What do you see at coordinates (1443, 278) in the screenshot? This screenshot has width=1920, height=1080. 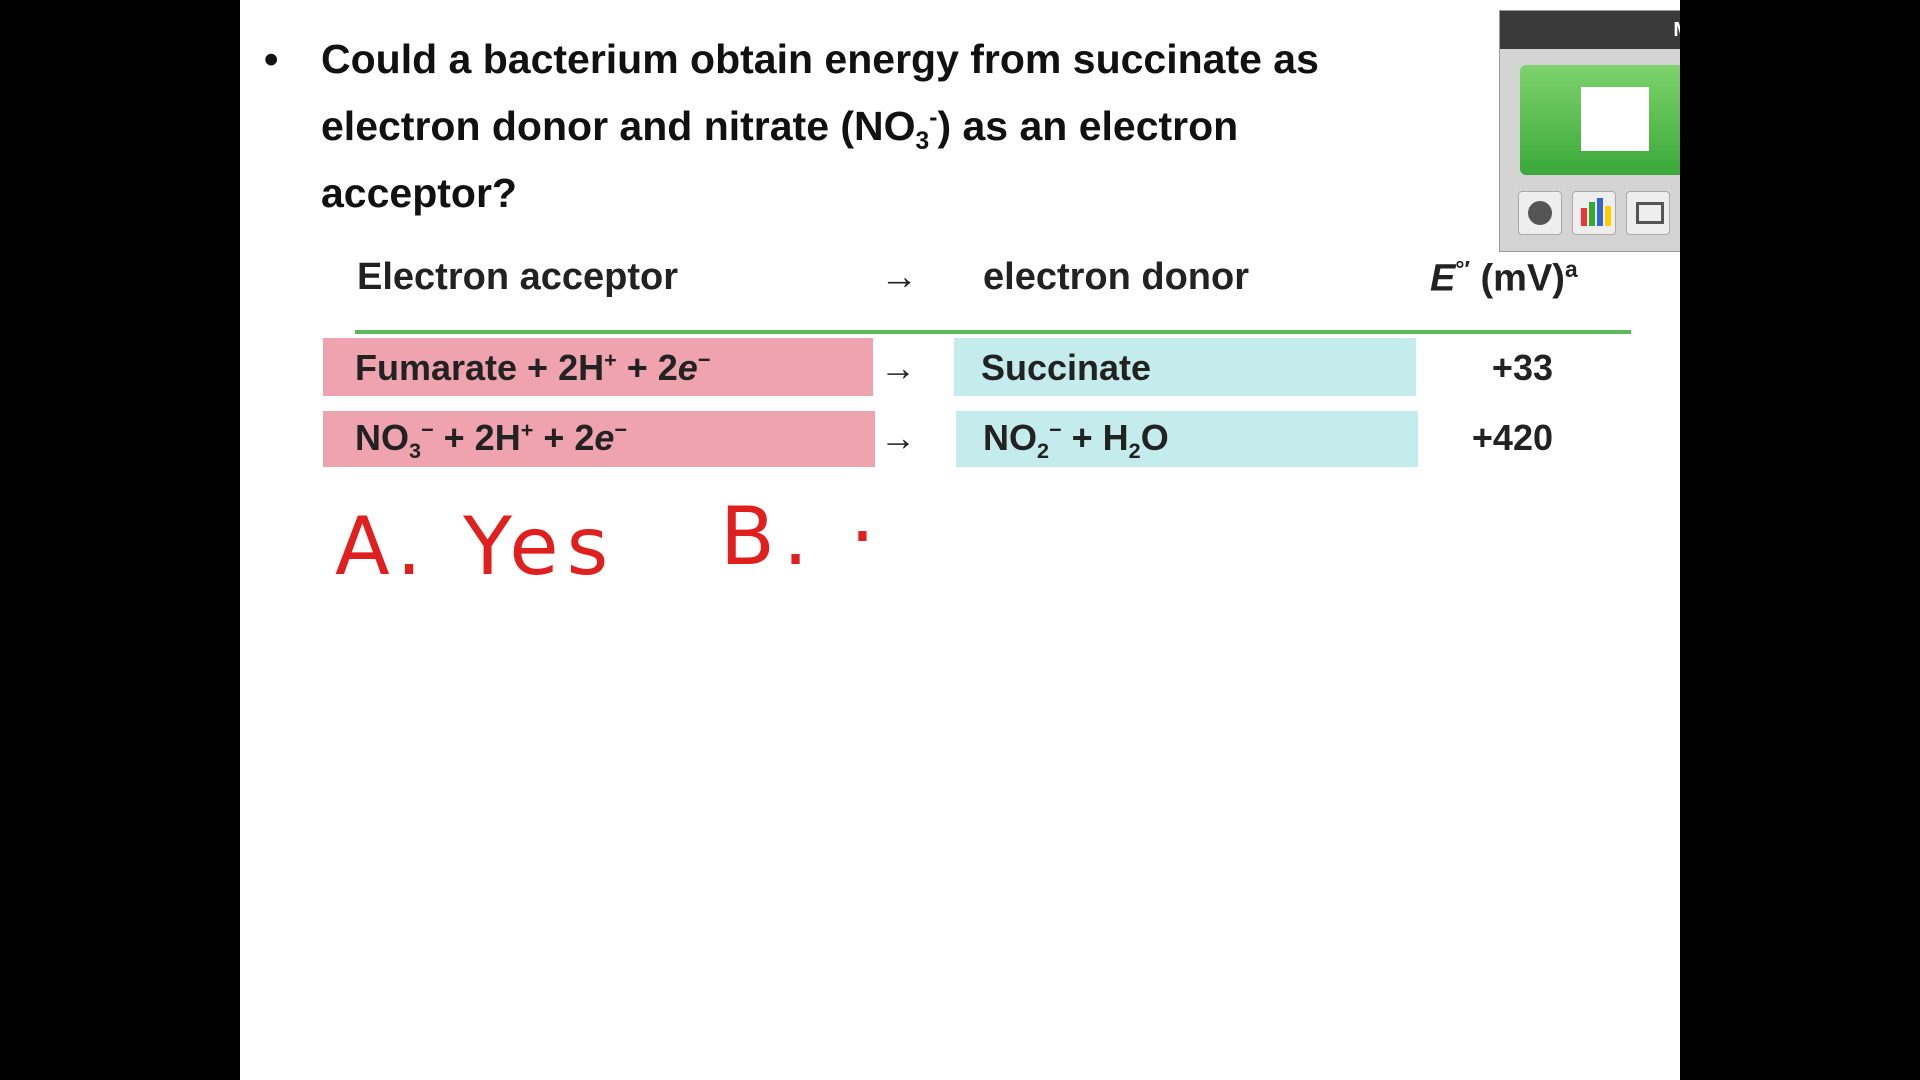 I see `text: E` at bounding box center [1443, 278].